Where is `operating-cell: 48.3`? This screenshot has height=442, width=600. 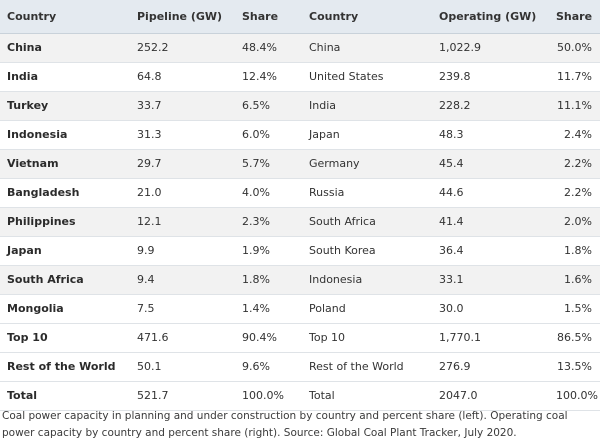
operating-cell: 48.3 is located at coordinates (490, 135).